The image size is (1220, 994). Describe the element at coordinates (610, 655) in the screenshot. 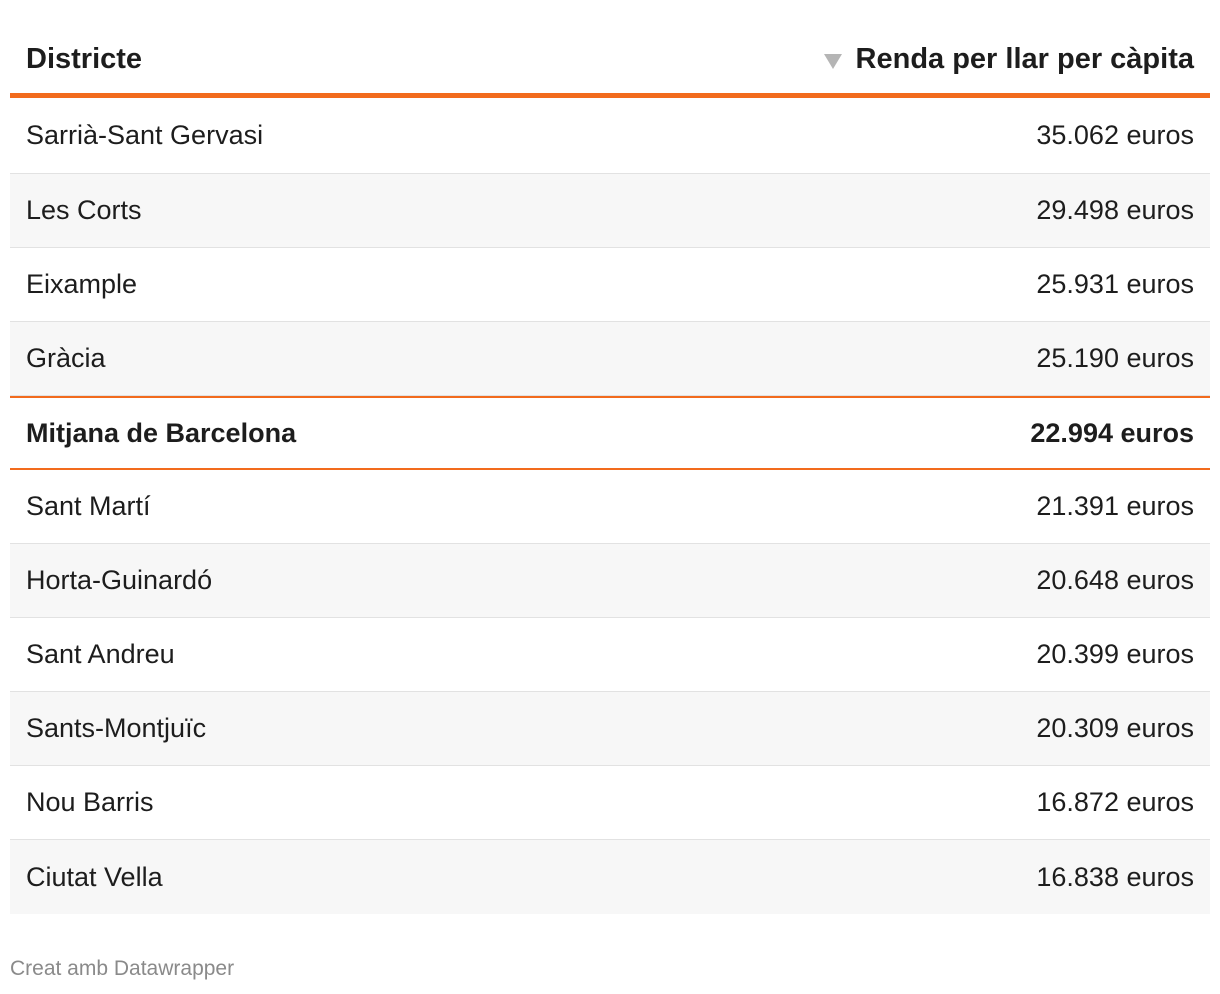

I see `table-row: Sant Andreu 20.399 euros` at that location.